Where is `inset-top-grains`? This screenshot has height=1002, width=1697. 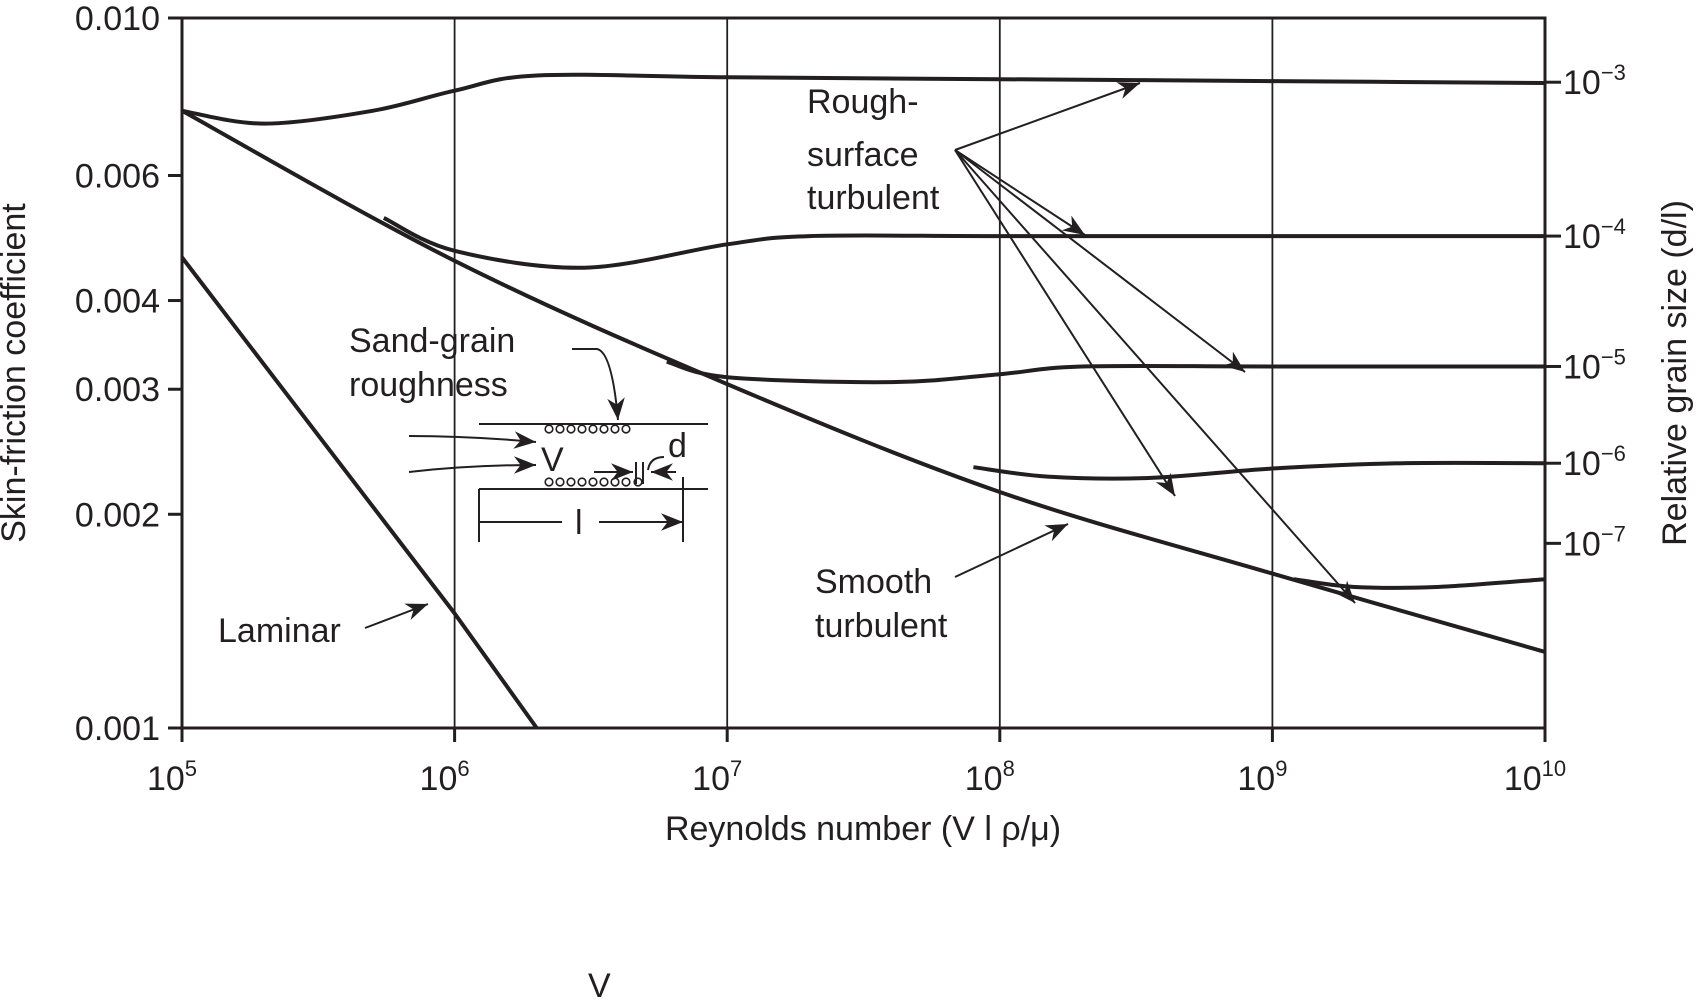 inset-top-grains is located at coordinates (587, 429).